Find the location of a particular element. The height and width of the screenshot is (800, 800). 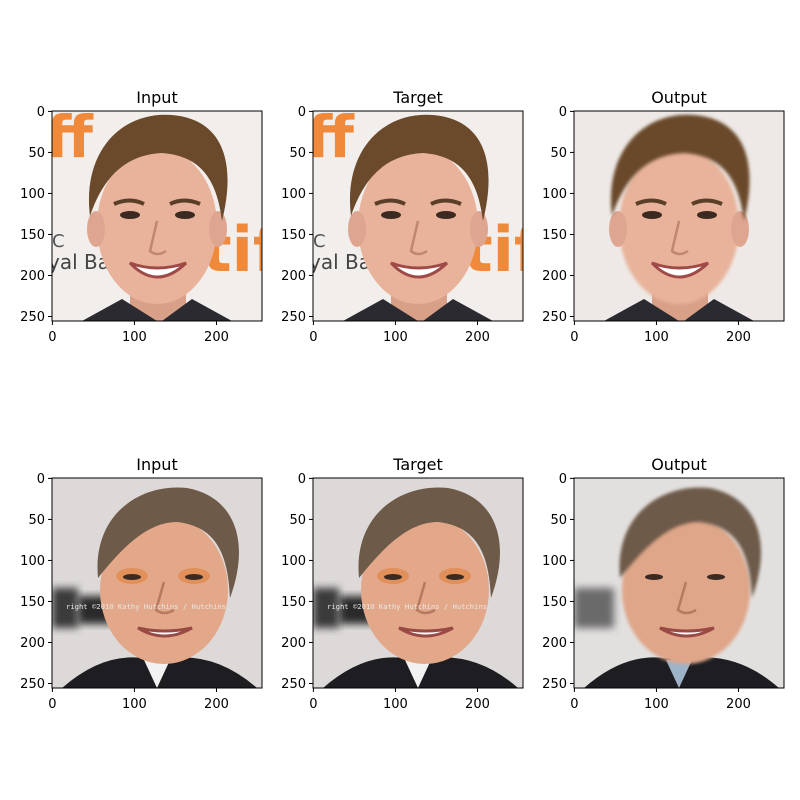

panel-title-input: Input is located at coordinates (156, 97).